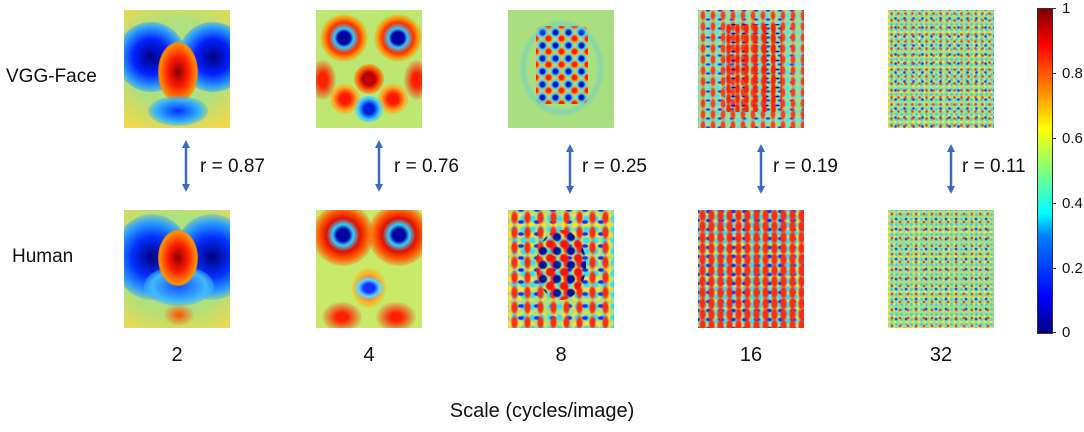 Image resolution: width=1084 pixels, height=432 pixels. Describe the element at coordinates (1066, 332) in the screenshot. I see `colorbar-tick-0: 0` at that location.